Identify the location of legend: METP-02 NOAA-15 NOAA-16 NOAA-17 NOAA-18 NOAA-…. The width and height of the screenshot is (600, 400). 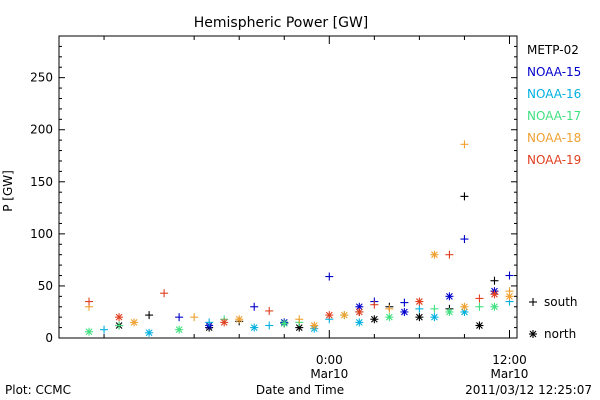
(554, 105).